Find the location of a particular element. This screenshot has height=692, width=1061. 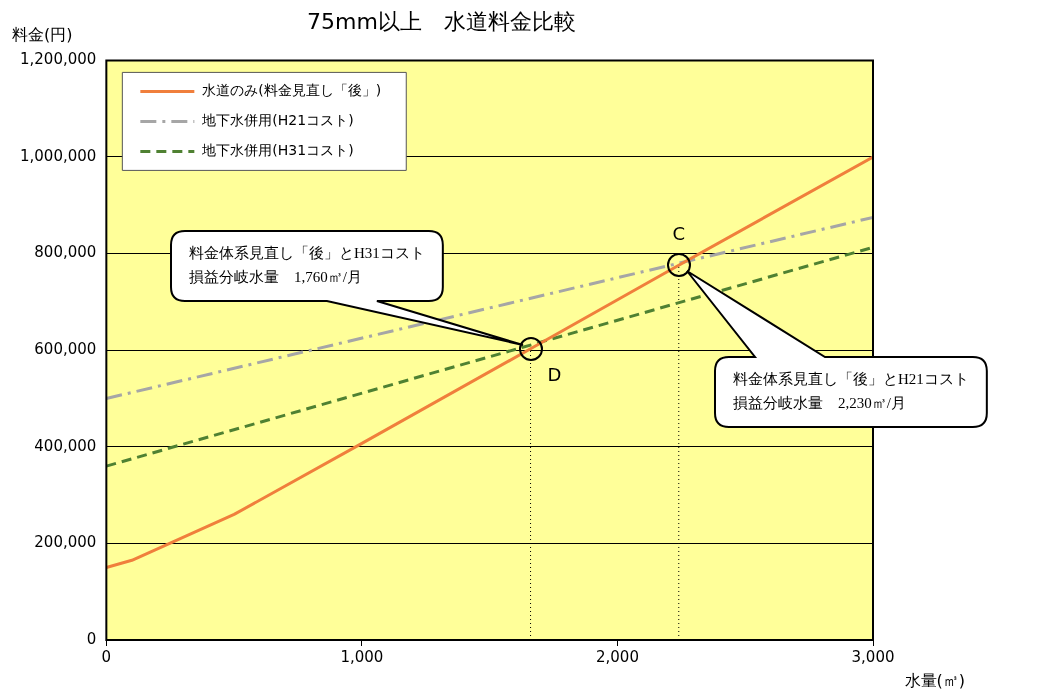

annotation: D is located at coordinates (554, 375).